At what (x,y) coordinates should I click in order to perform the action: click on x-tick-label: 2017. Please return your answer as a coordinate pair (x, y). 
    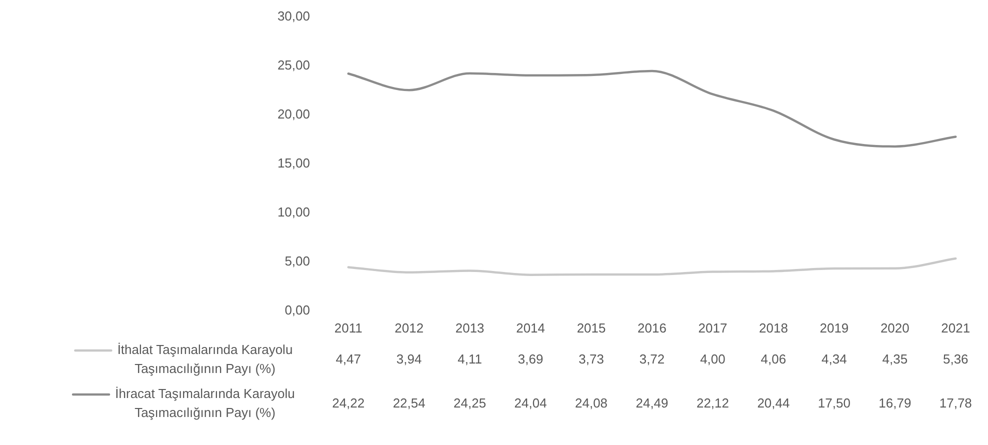
    Looking at the image, I should click on (713, 328).